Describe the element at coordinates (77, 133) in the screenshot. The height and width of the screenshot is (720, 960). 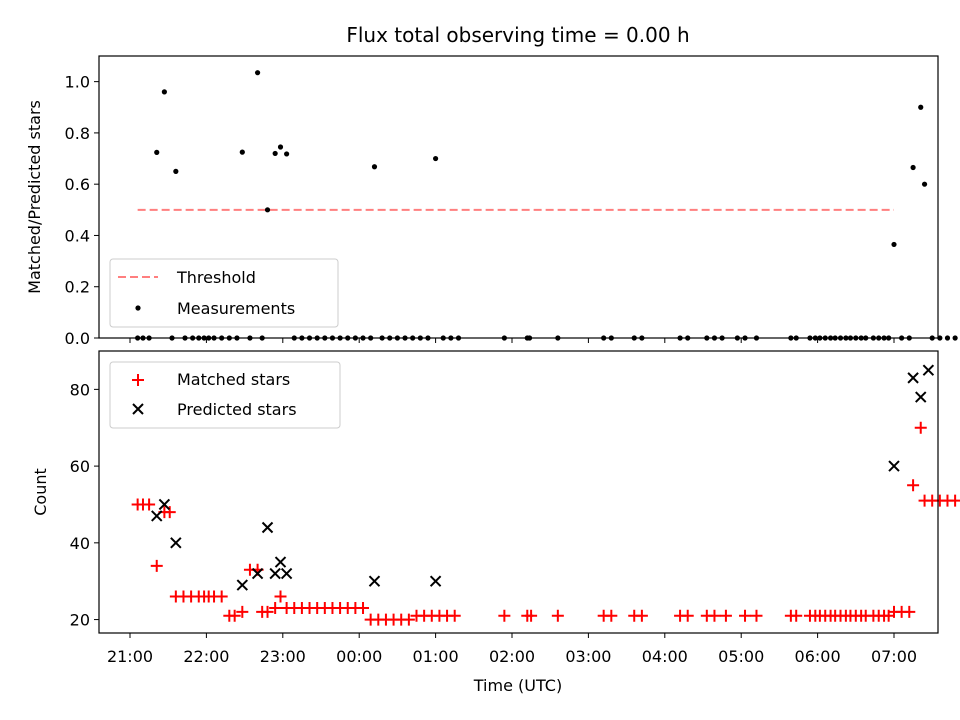
I see `y-tick-label: 0.8` at that location.